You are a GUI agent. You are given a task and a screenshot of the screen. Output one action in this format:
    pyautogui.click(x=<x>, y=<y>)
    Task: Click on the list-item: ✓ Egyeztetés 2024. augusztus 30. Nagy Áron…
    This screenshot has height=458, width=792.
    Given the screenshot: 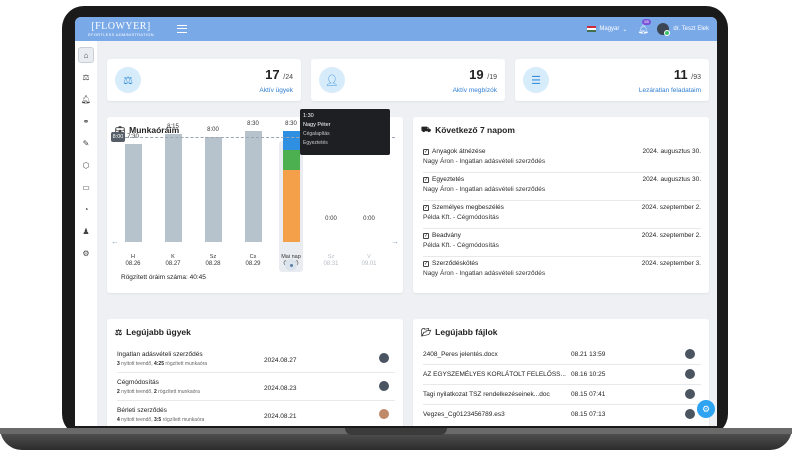 What is the action you would take?
    pyautogui.click(x=562, y=187)
    